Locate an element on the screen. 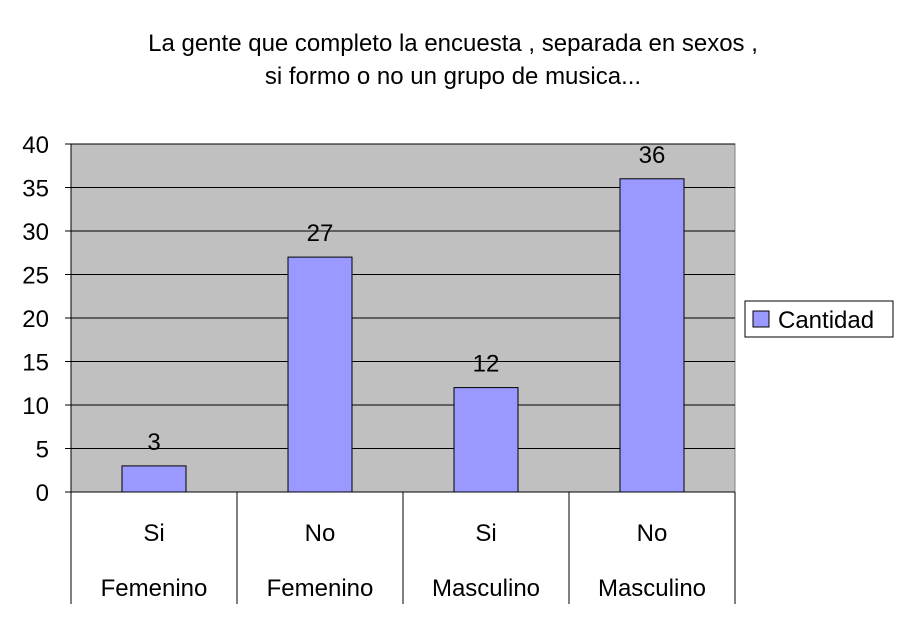 The image size is (904, 625). legend-box is located at coordinates (819, 319).